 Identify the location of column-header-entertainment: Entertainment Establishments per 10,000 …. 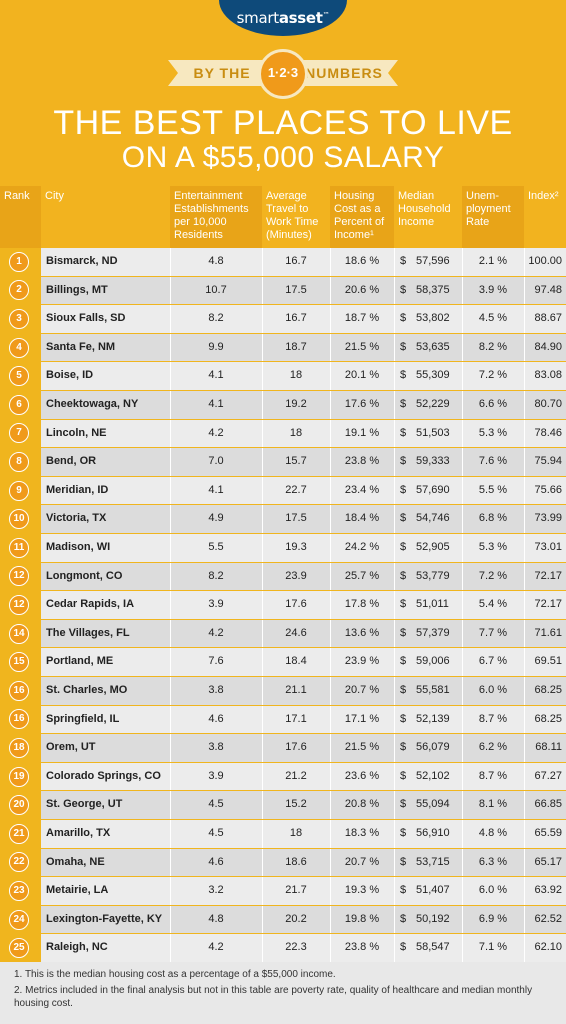
(216, 217).